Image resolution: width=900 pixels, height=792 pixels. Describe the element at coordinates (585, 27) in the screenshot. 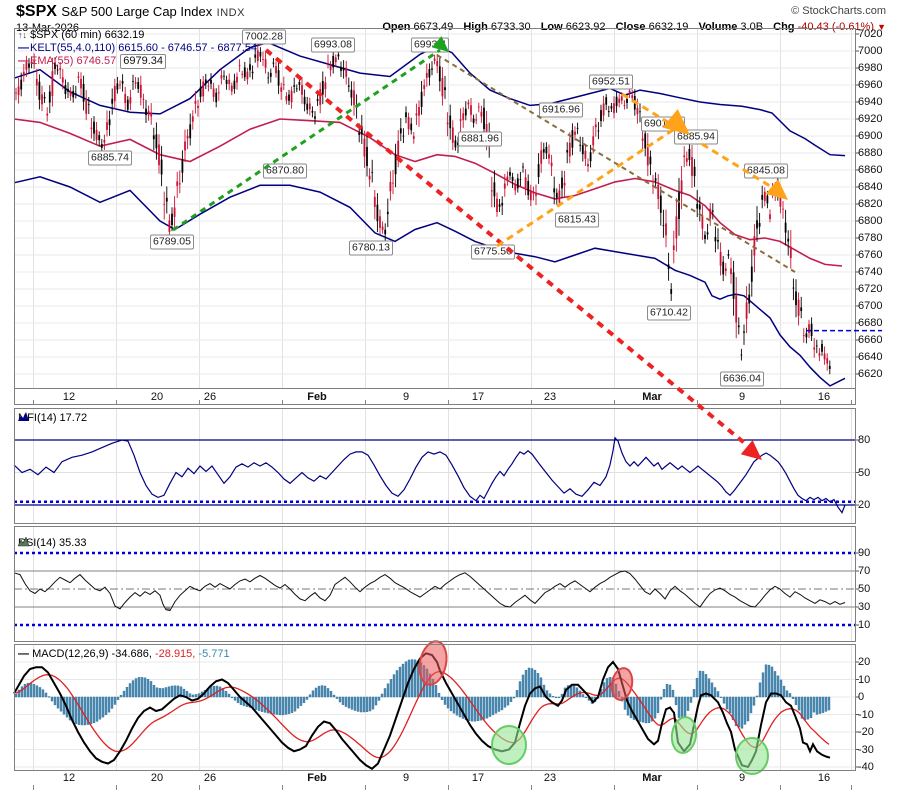

I see `low-value: 6623.92` at that location.